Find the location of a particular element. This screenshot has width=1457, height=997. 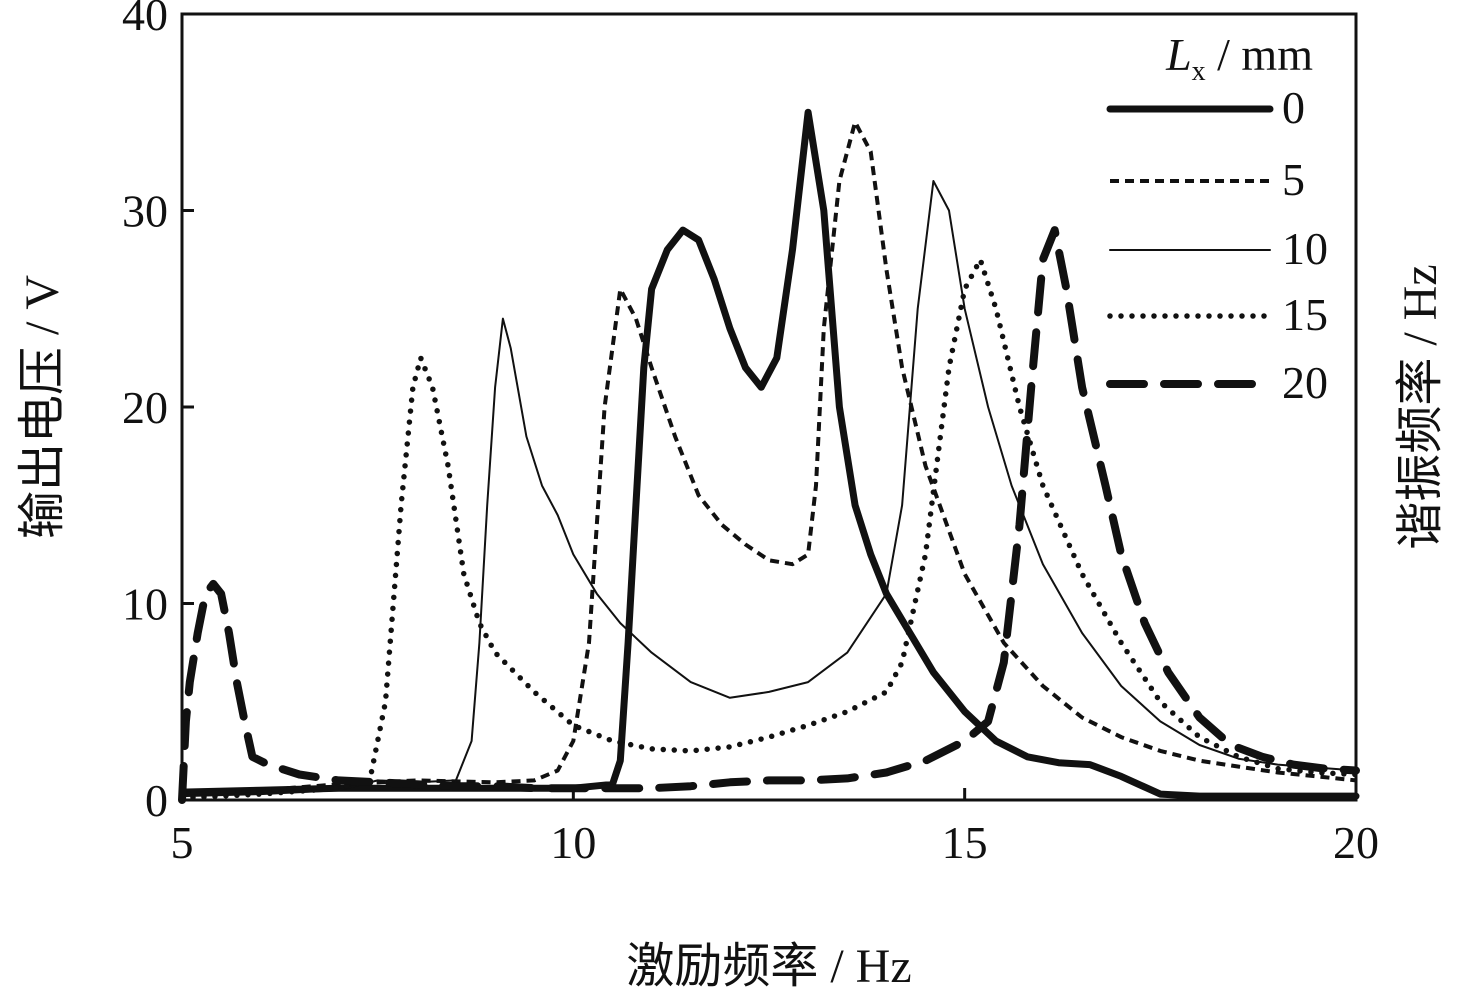

y-tick-label: 0 is located at coordinates (156, 800).